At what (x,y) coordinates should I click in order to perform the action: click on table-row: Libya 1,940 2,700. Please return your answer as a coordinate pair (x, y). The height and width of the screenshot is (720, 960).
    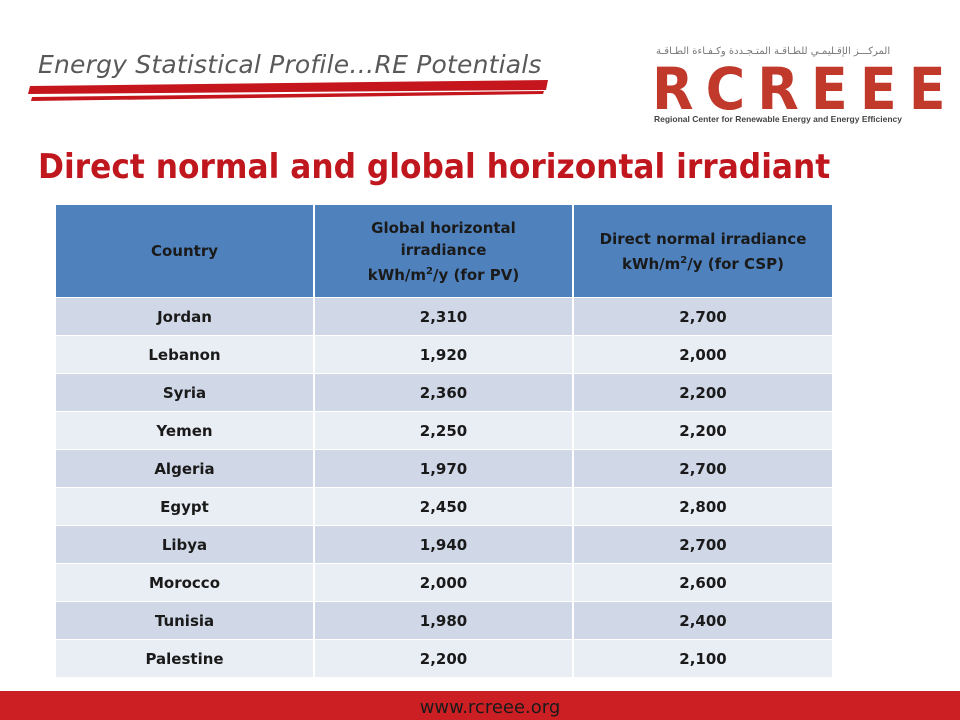
    Looking at the image, I should click on (444, 544).